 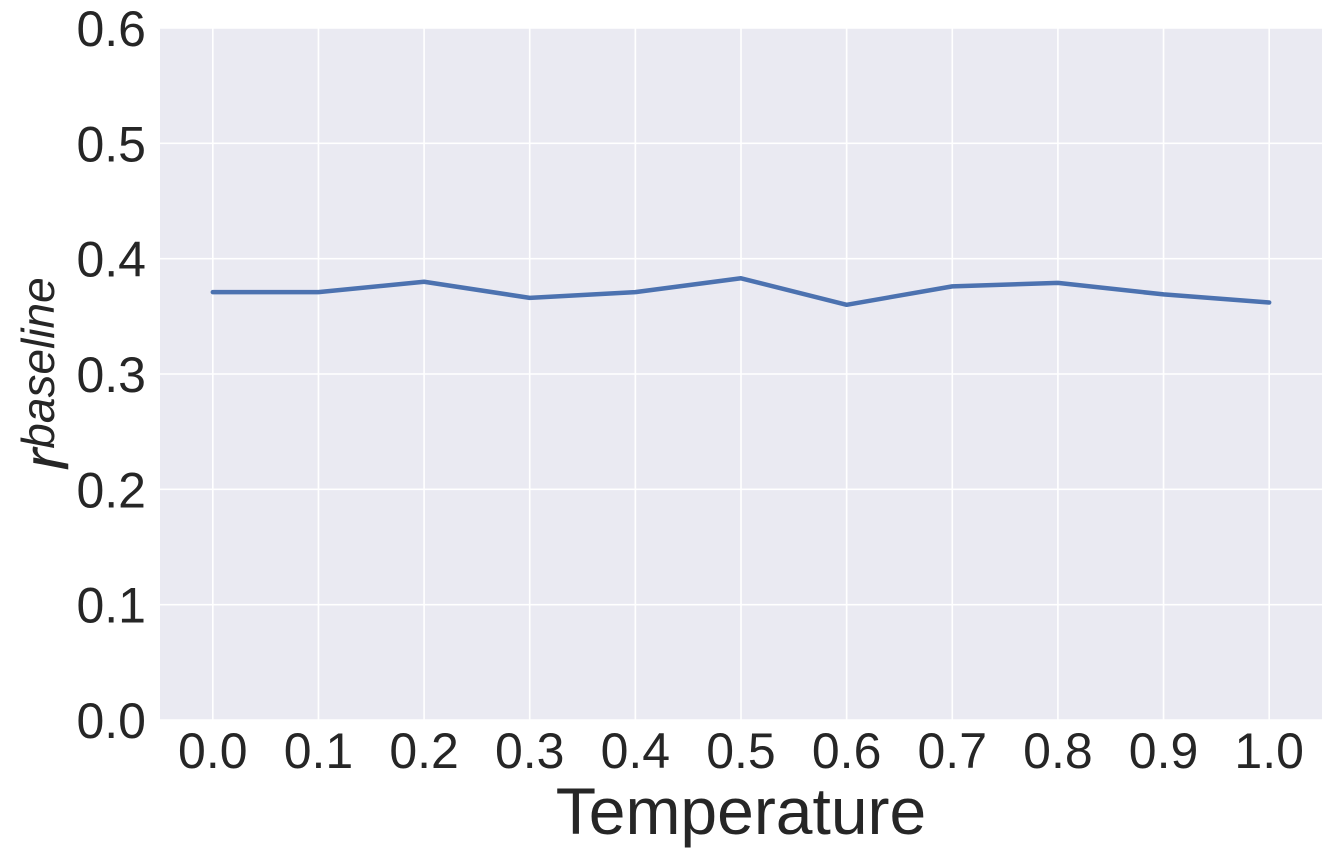 I want to click on y-axis-title-subscript: baseline, so click(x=38, y=362).